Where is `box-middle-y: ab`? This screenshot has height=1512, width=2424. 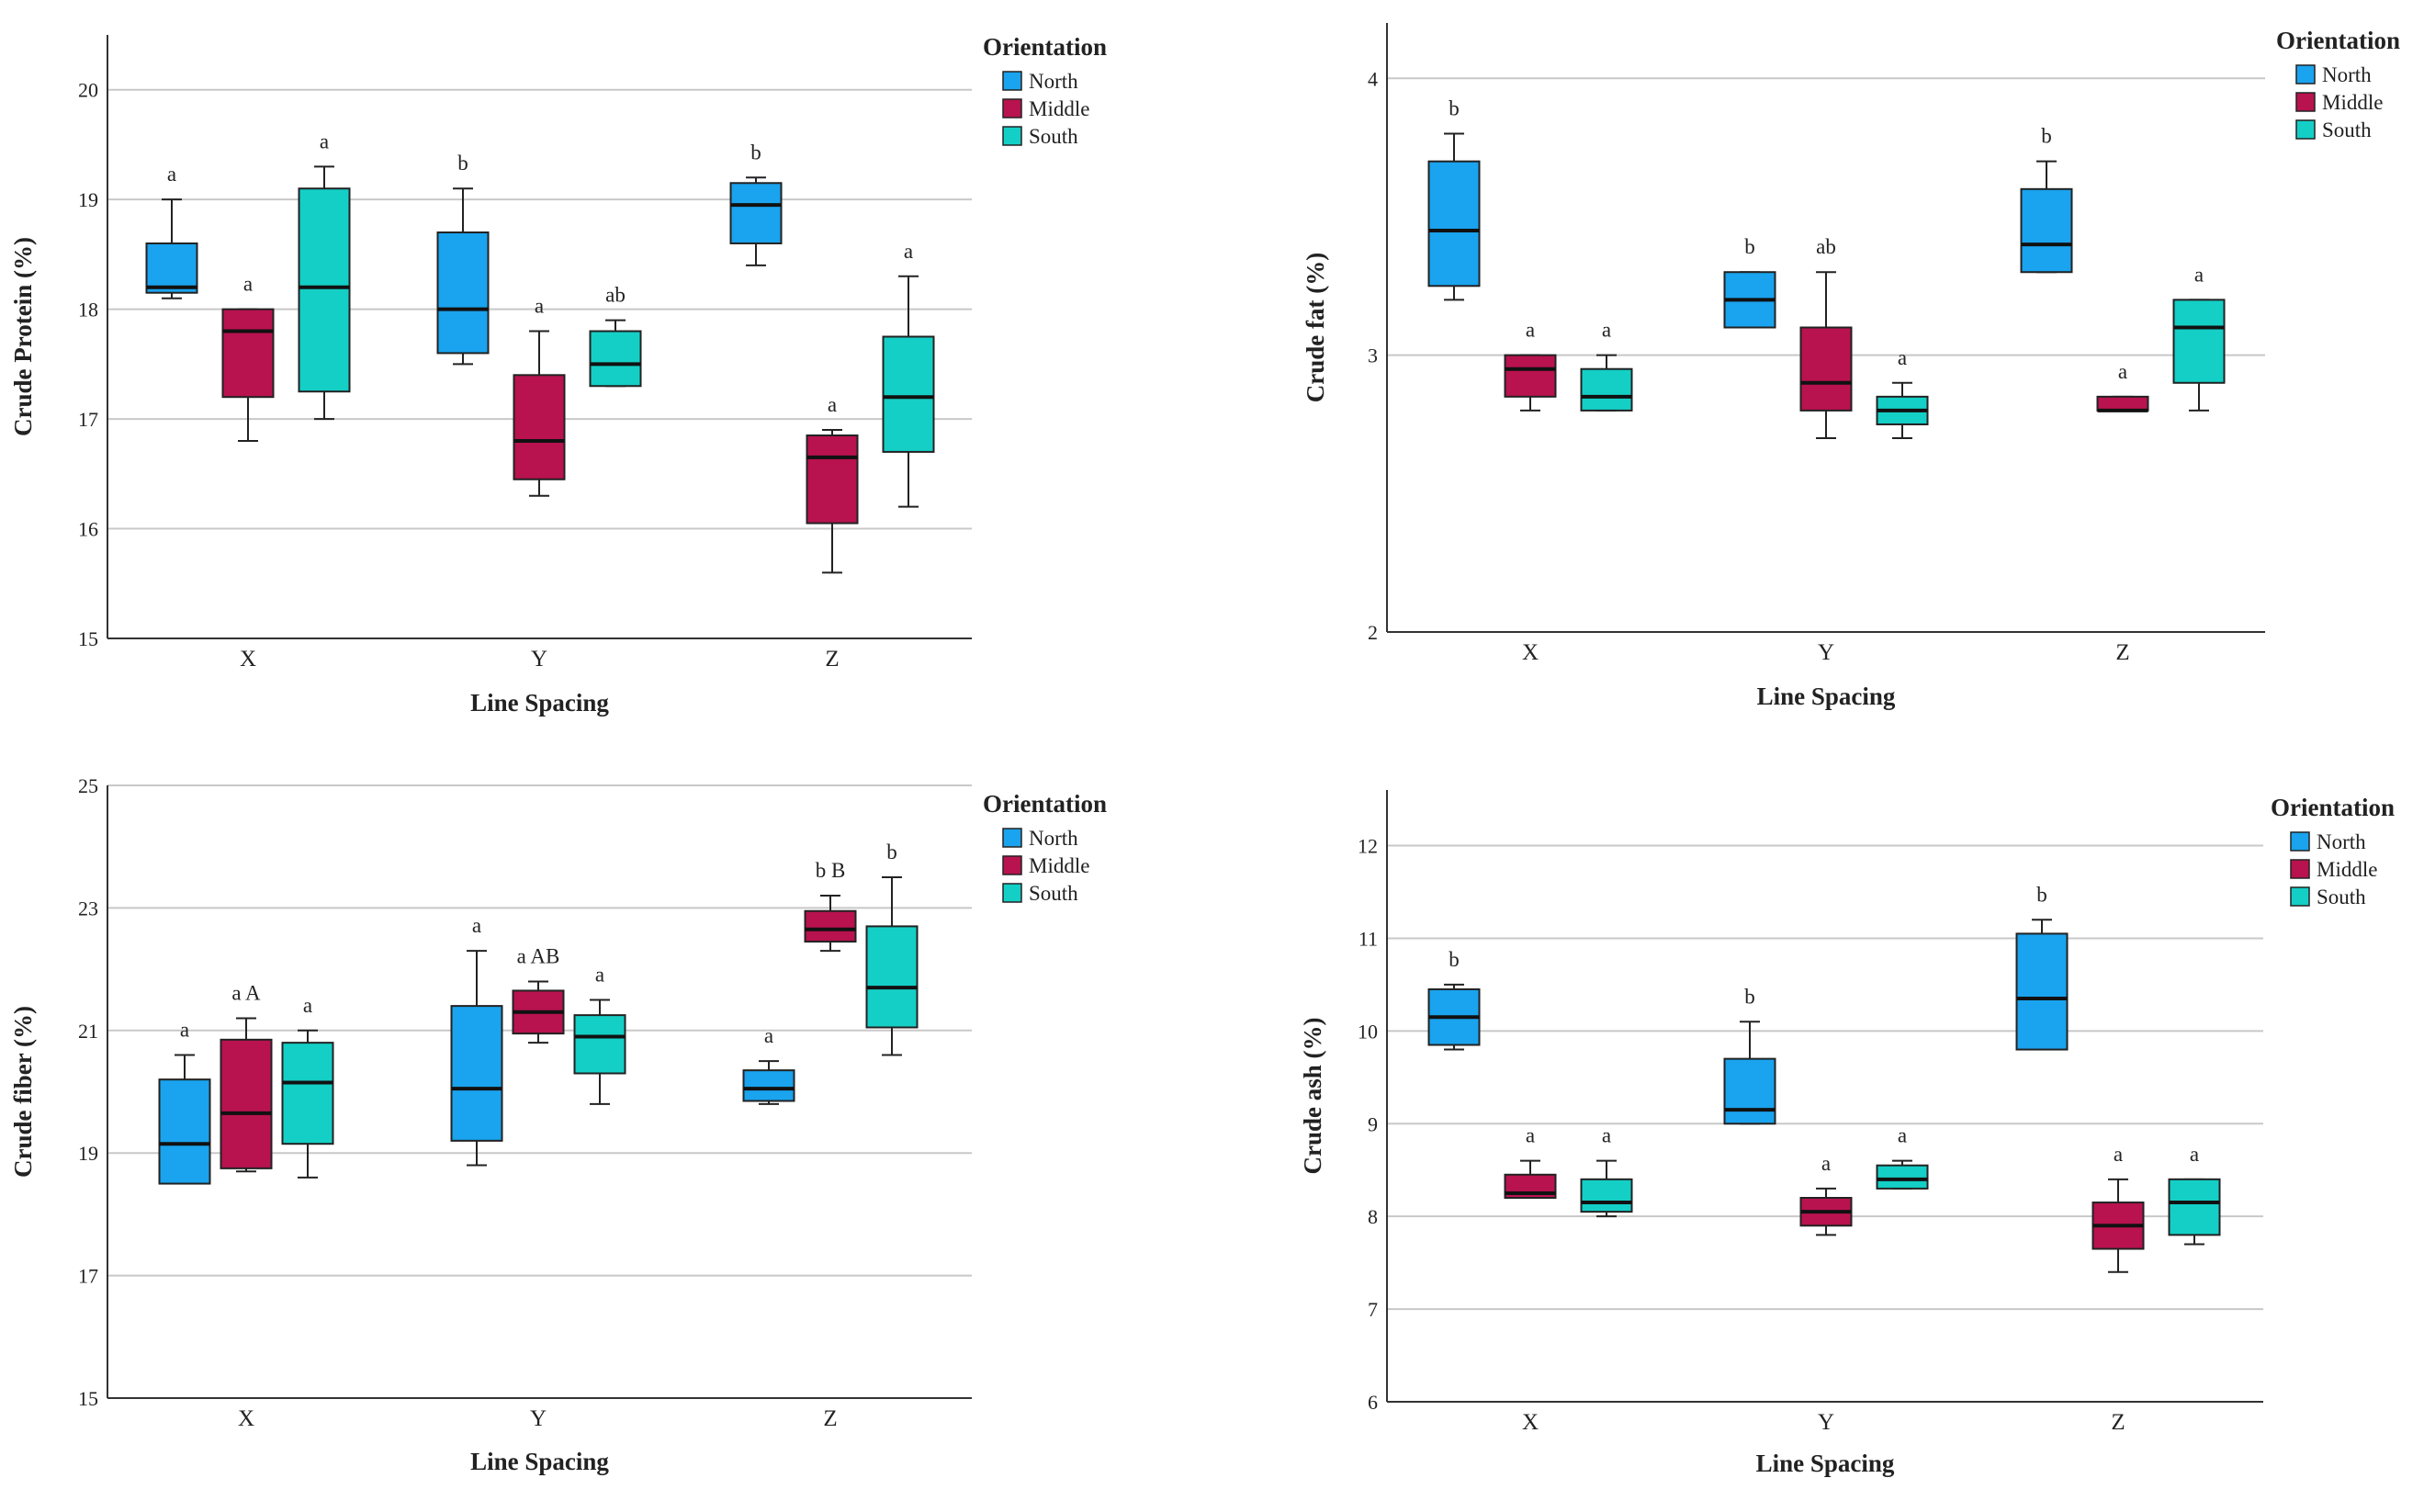 box-middle-y: ab is located at coordinates (1826, 337).